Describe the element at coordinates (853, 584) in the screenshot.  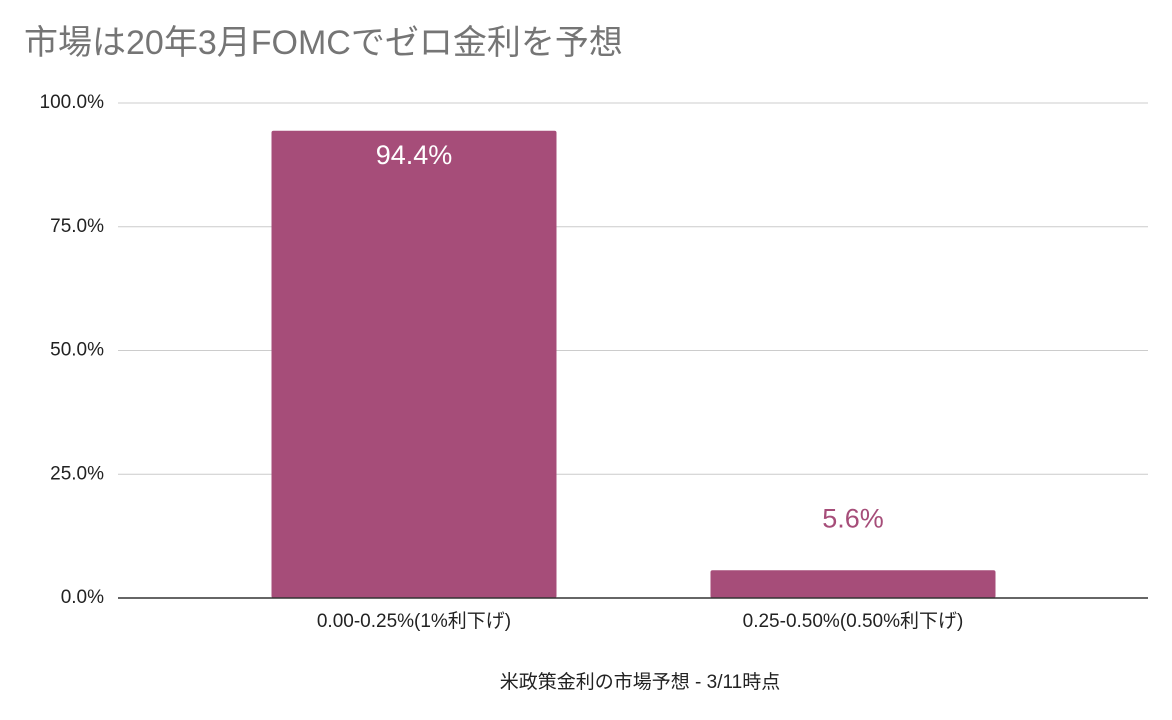
I see `bar` at that location.